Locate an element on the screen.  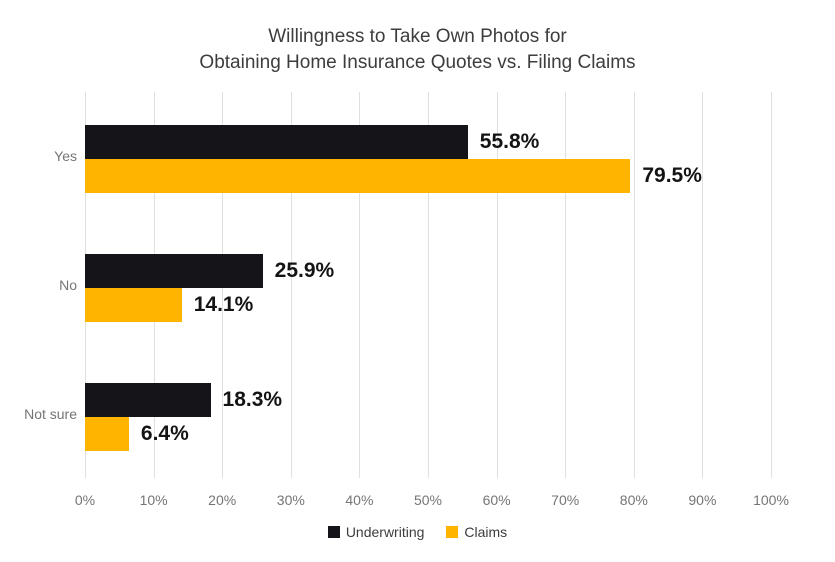
category-label-not-sure: Not sure is located at coordinates (50, 413).